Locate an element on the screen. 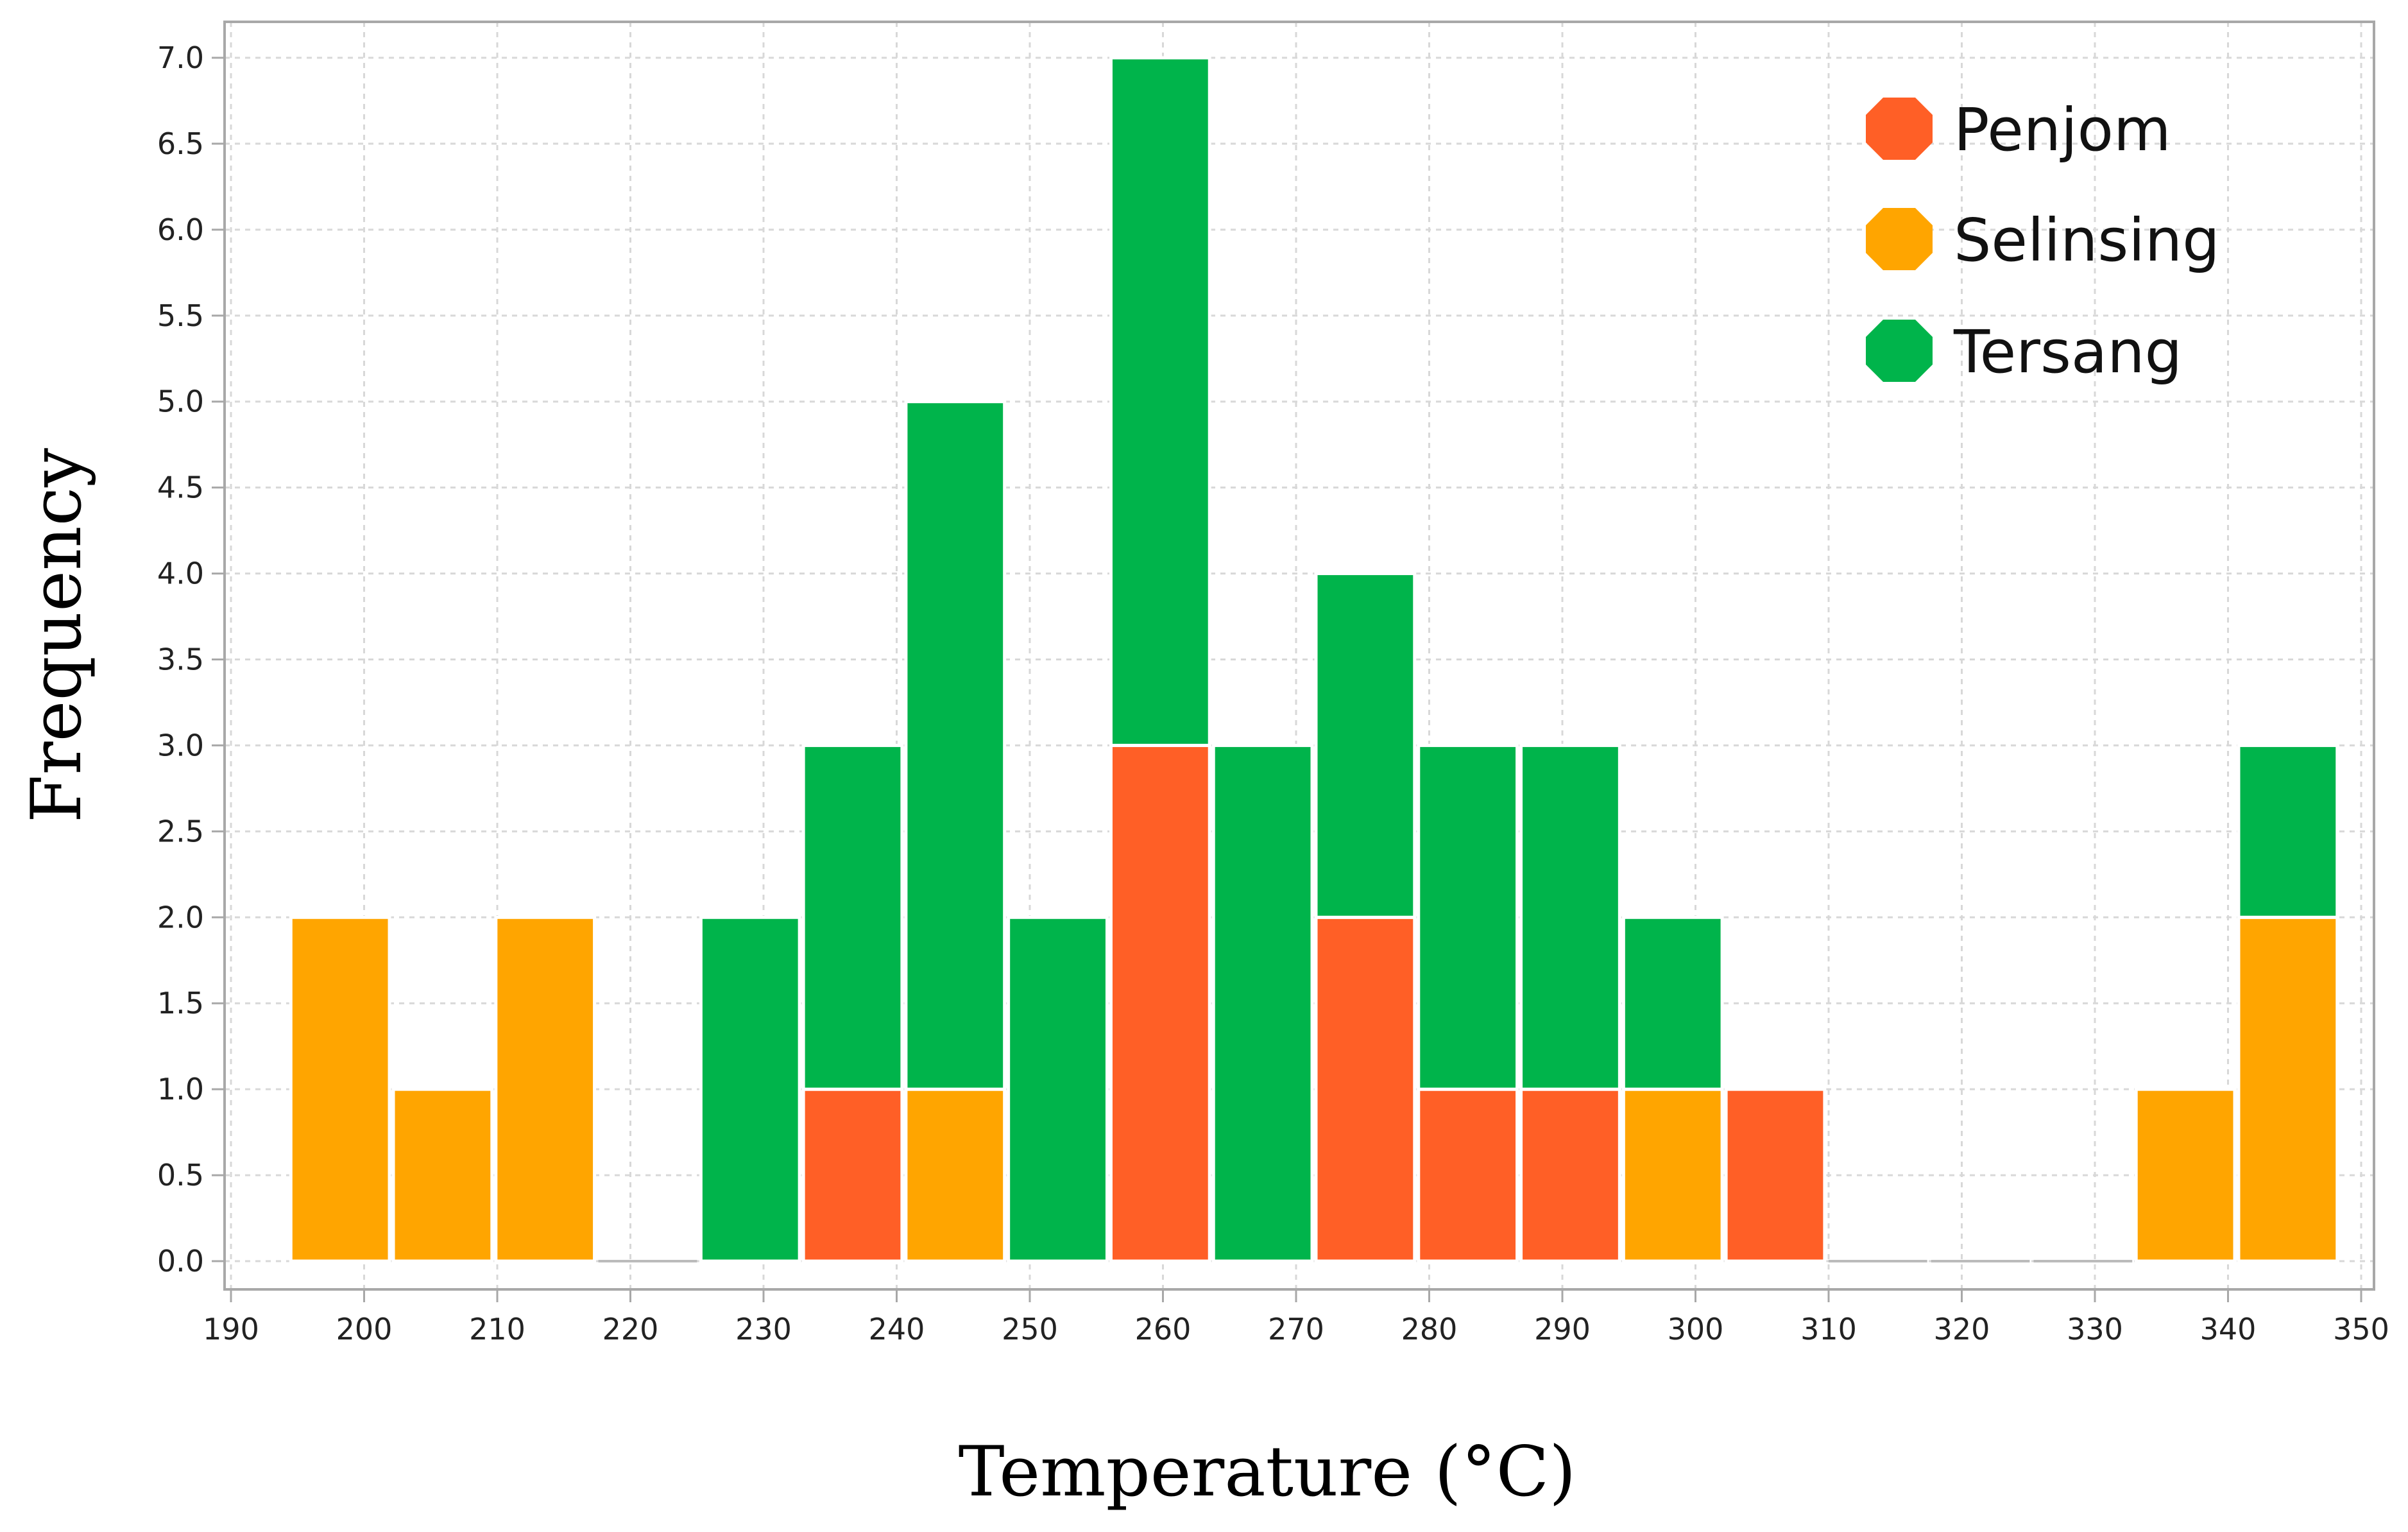 Image resolution: width=2408 pixels, height=1532 pixels. x-tick-label: 220 is located at coordinates (630, 1329).